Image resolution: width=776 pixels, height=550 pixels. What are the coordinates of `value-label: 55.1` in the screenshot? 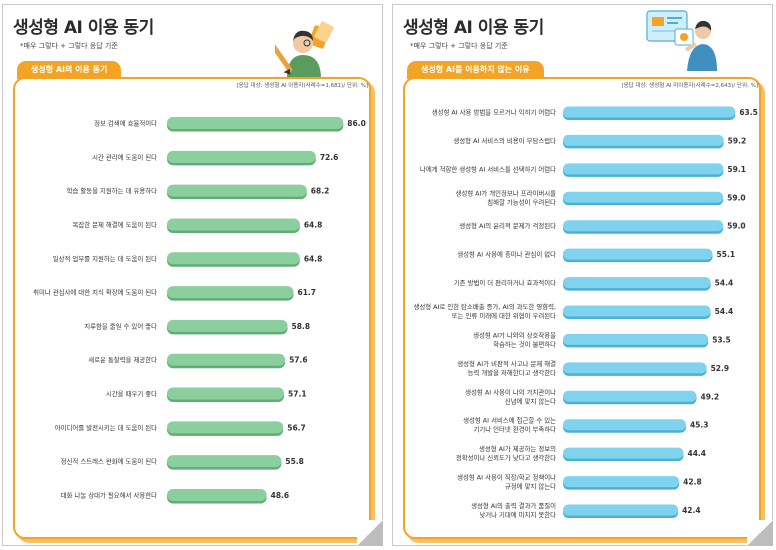 It's located at (726, 254).